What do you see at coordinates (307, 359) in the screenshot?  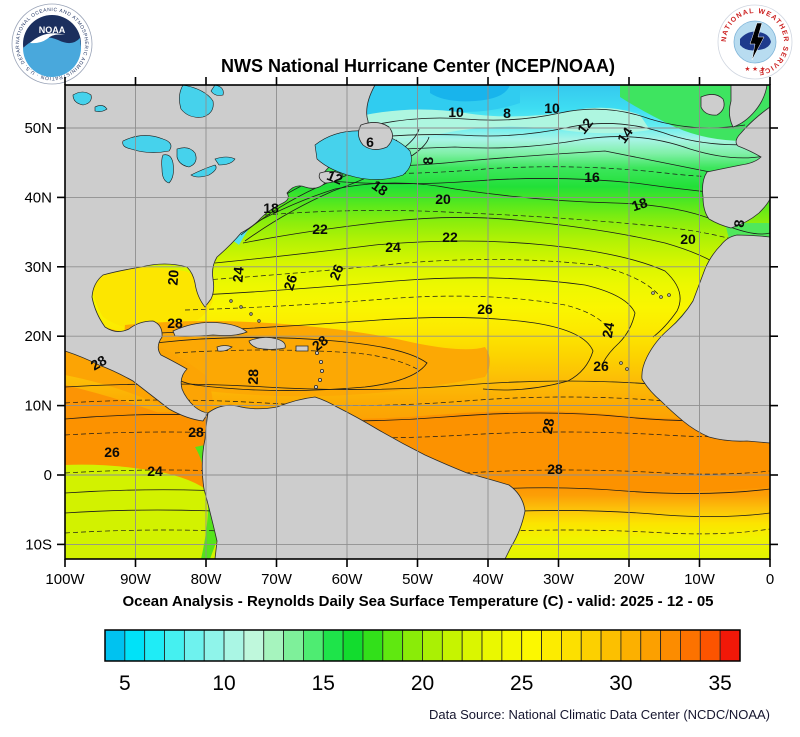 I see `caribbean-warm-water` at bounding box center [307, 359].